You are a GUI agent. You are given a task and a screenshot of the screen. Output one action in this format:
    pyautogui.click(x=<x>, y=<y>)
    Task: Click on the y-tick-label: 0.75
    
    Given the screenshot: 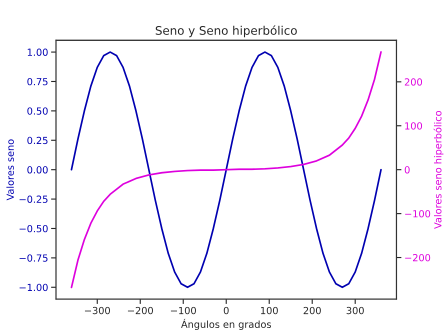 What is the action you would take?
    pyautogui.click(x=37, y=82)
    